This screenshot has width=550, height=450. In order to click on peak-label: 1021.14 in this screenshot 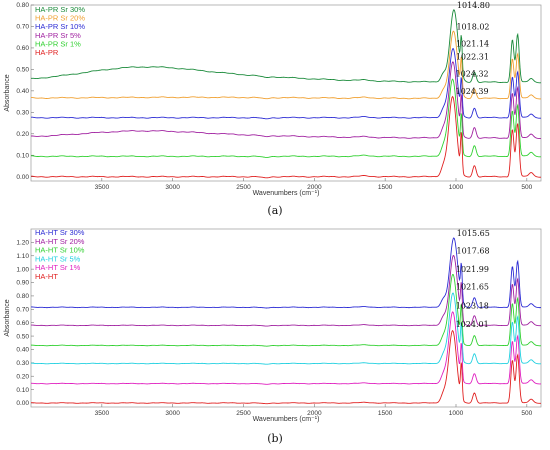, I will do `click(472, 44)`.